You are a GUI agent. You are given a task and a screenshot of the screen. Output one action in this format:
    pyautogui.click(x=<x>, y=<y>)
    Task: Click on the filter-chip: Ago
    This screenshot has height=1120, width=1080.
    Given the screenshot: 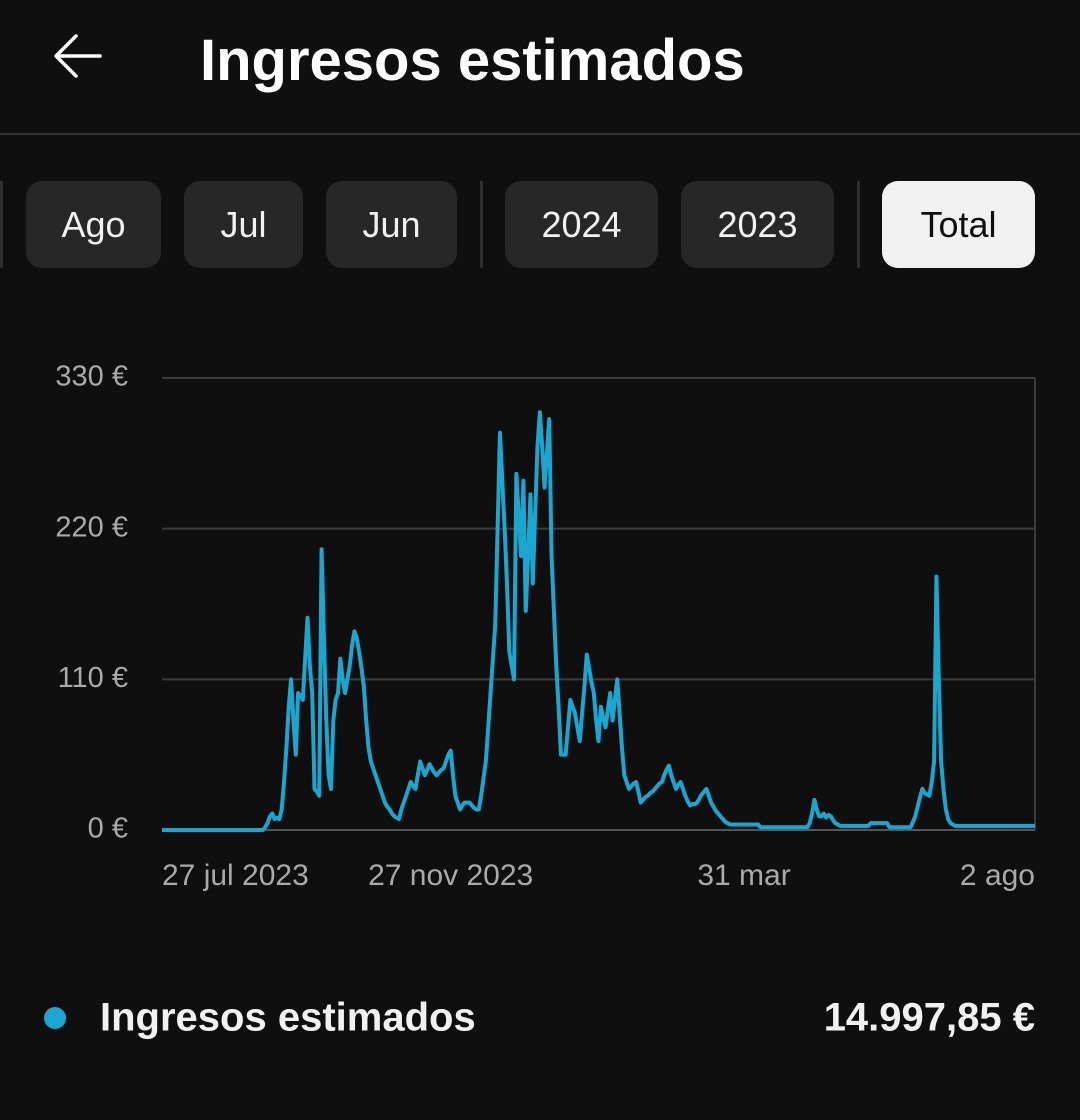 What is the action you would take?
    pyautogui.click(x=93, y=224)
    